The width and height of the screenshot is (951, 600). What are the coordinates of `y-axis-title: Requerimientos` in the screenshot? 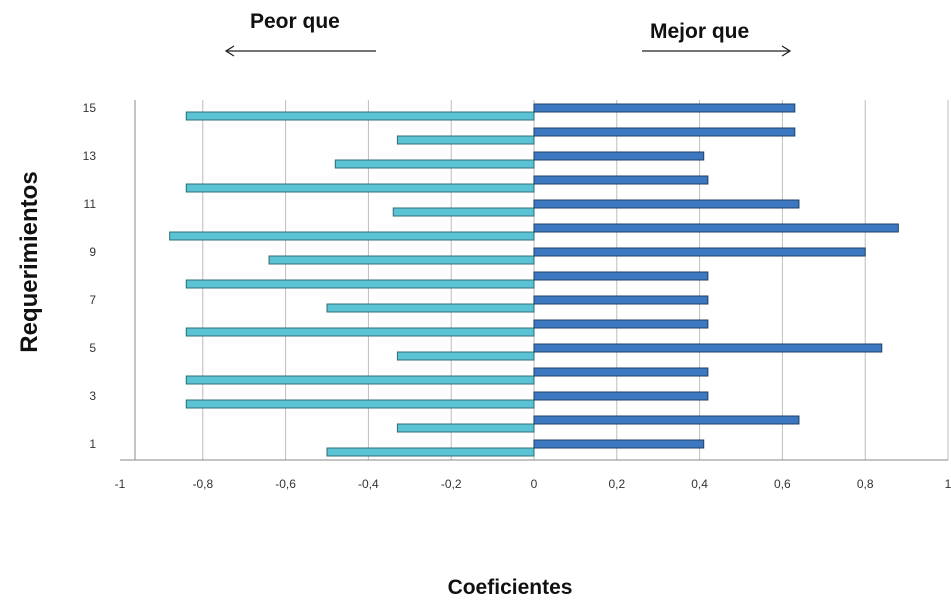 It's located at (29, 262).